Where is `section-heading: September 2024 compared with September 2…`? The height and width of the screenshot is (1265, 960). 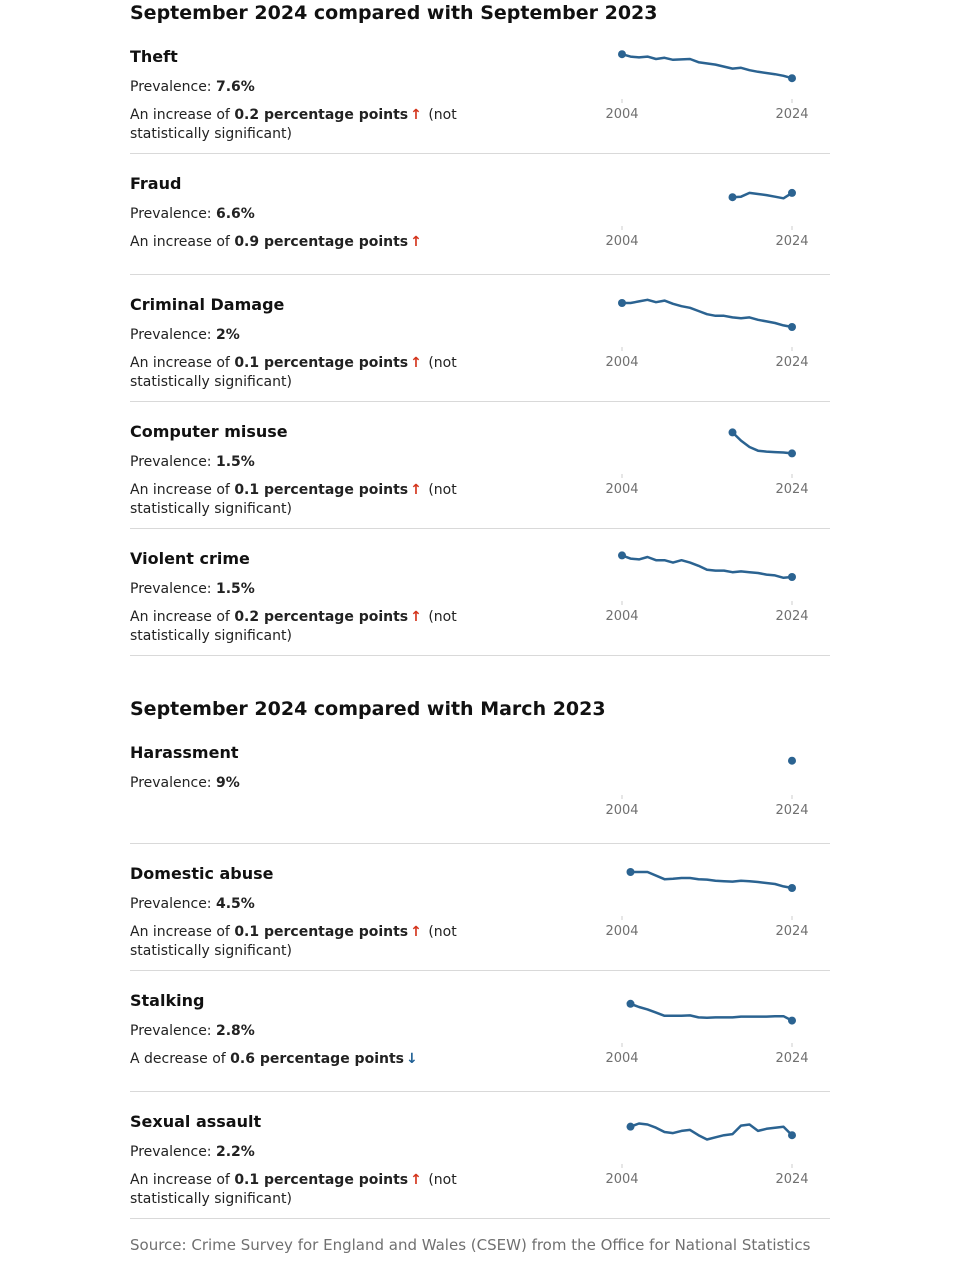 section-heading: September 2024 compared with September 2… is located at coordinates (394, 13).